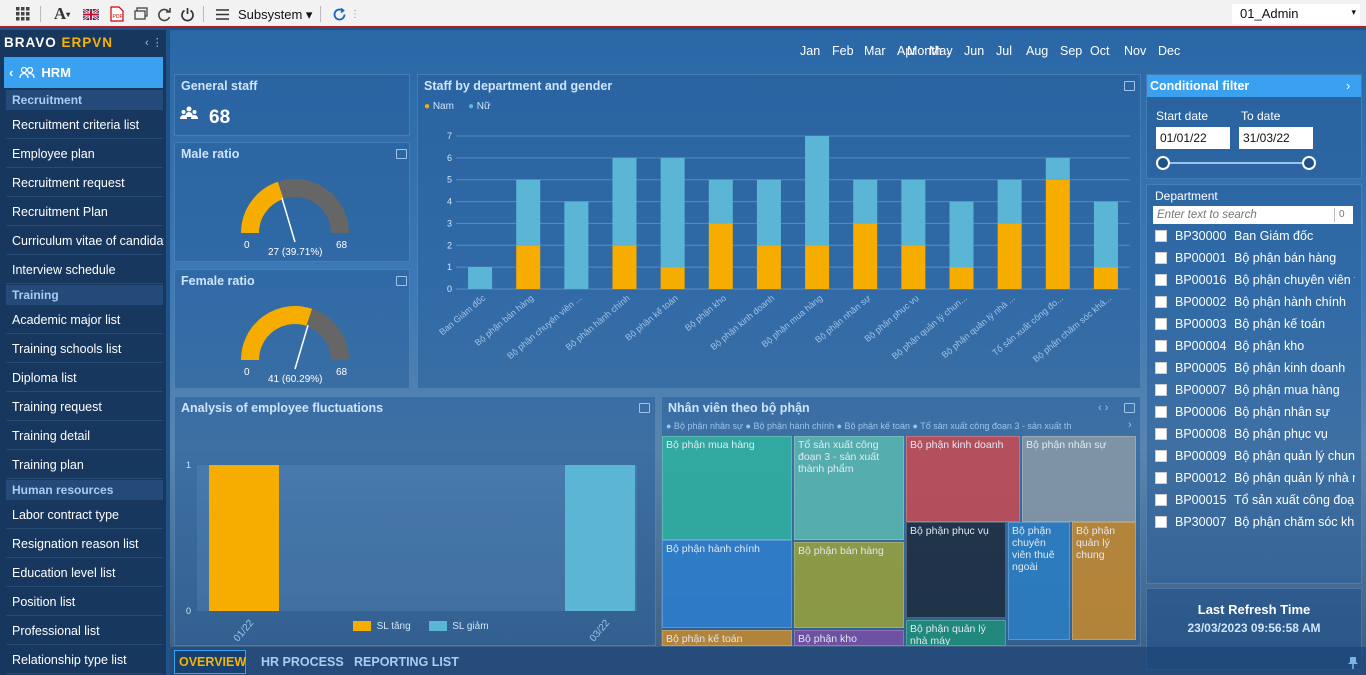 Image resolution: width=1366 pixels, height=675 pixels. I want to click on sidebar-item: Position list, so click(44, 602).